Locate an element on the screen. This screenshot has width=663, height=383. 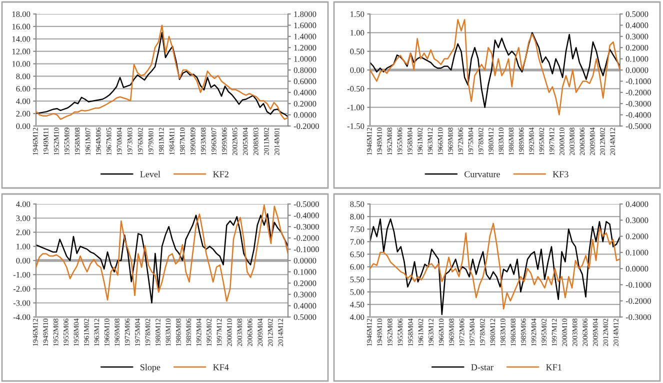
y-tick-label: -1.50 is located at coordinates (355, 126).